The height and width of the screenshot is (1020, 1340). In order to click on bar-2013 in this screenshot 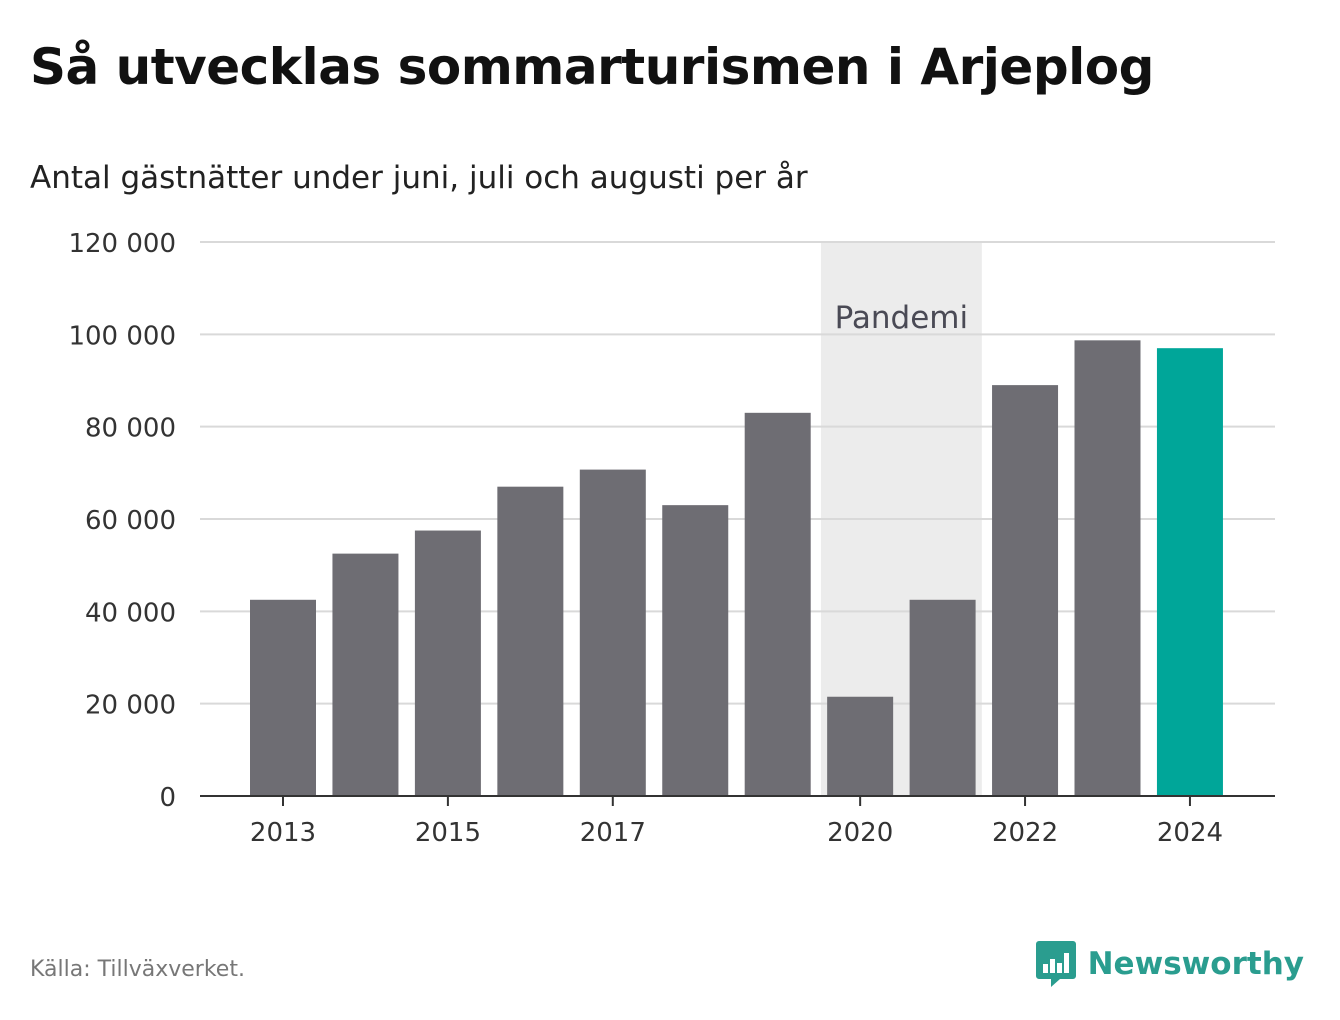, I will do `click(283, 697)`.